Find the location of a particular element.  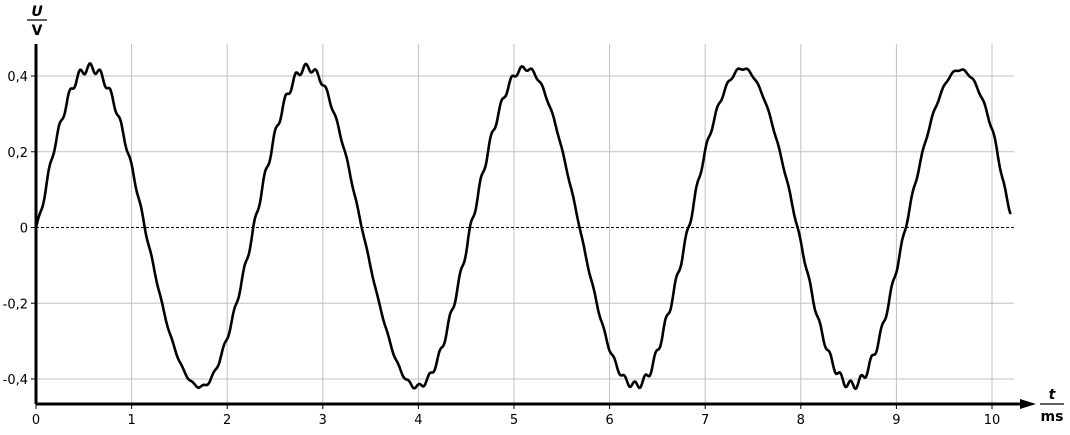

y-label-unit: V is located at coordinates (37, 31).